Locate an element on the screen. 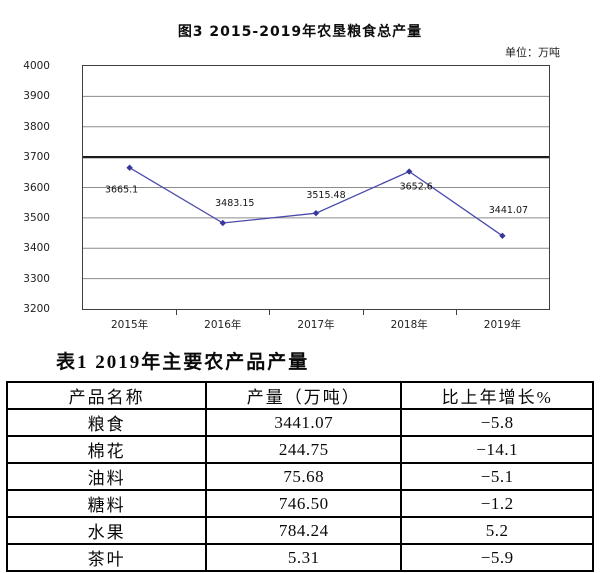 The image size is (600, 573). table-row: 粮食 3441.07 −5.8 is located at coordinates (299, 422).